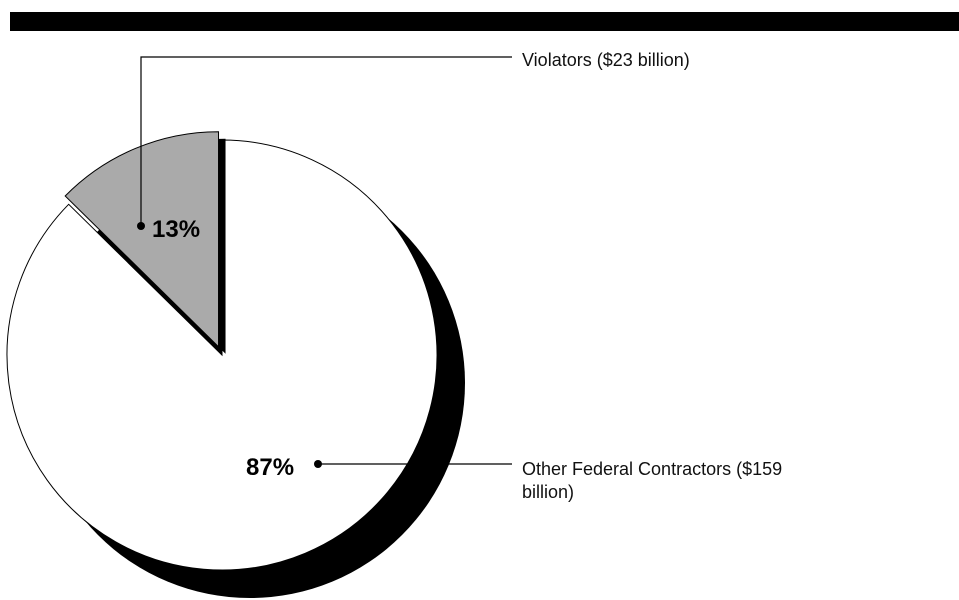 The height and width of the screenshot is (600, 959). What do you see at coordinates (652, 469) in the screenshot?
I see `legend-label-other-line1: Other Federal Contractors ($159` at bounding box center [652, 469].